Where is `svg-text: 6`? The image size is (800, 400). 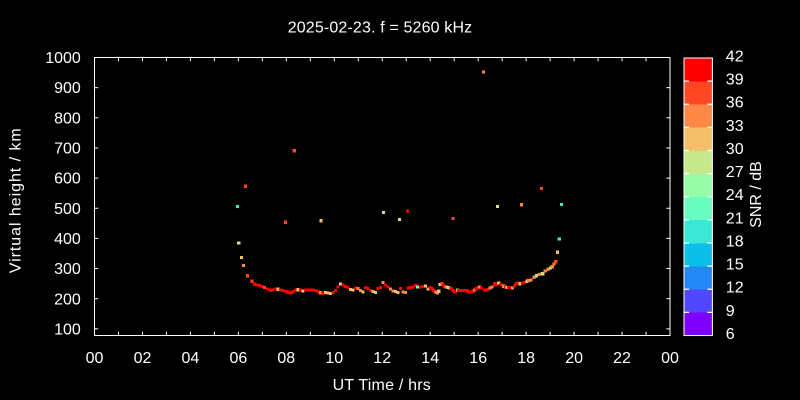 svg-text: 6 is located at coordinates (730, 334).